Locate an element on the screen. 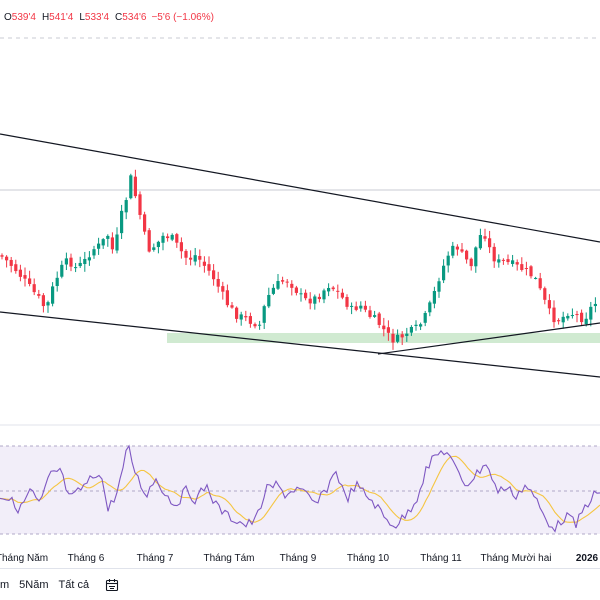 The image size is (600, 600). range-button-5y: 5Năm is located at coordinates (34, 584).